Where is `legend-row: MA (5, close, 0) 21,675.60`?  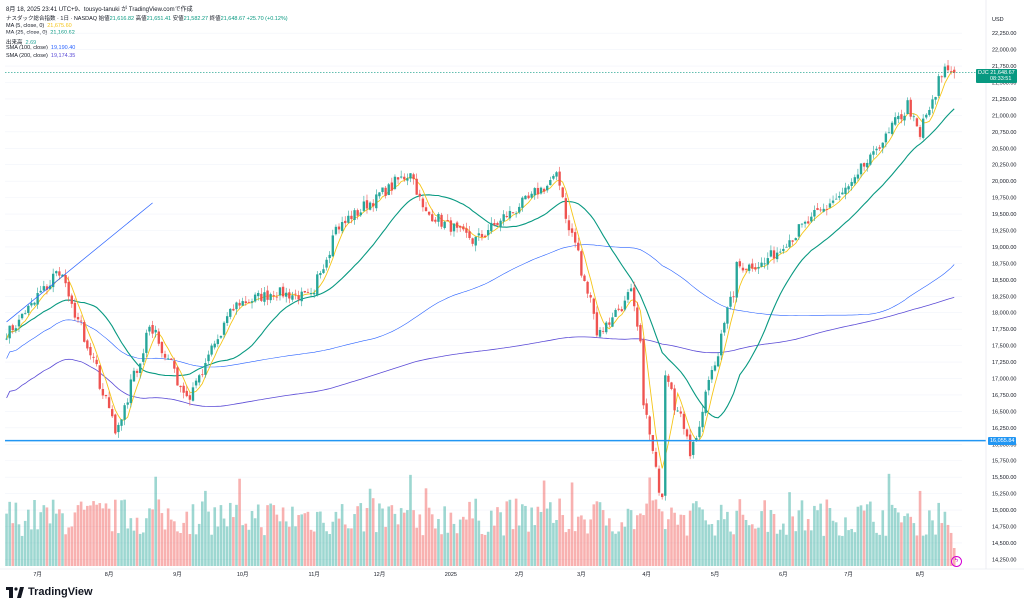 legend-row: MA (5, close, 0) 21,675.60 is located at coordinates (39, 26).